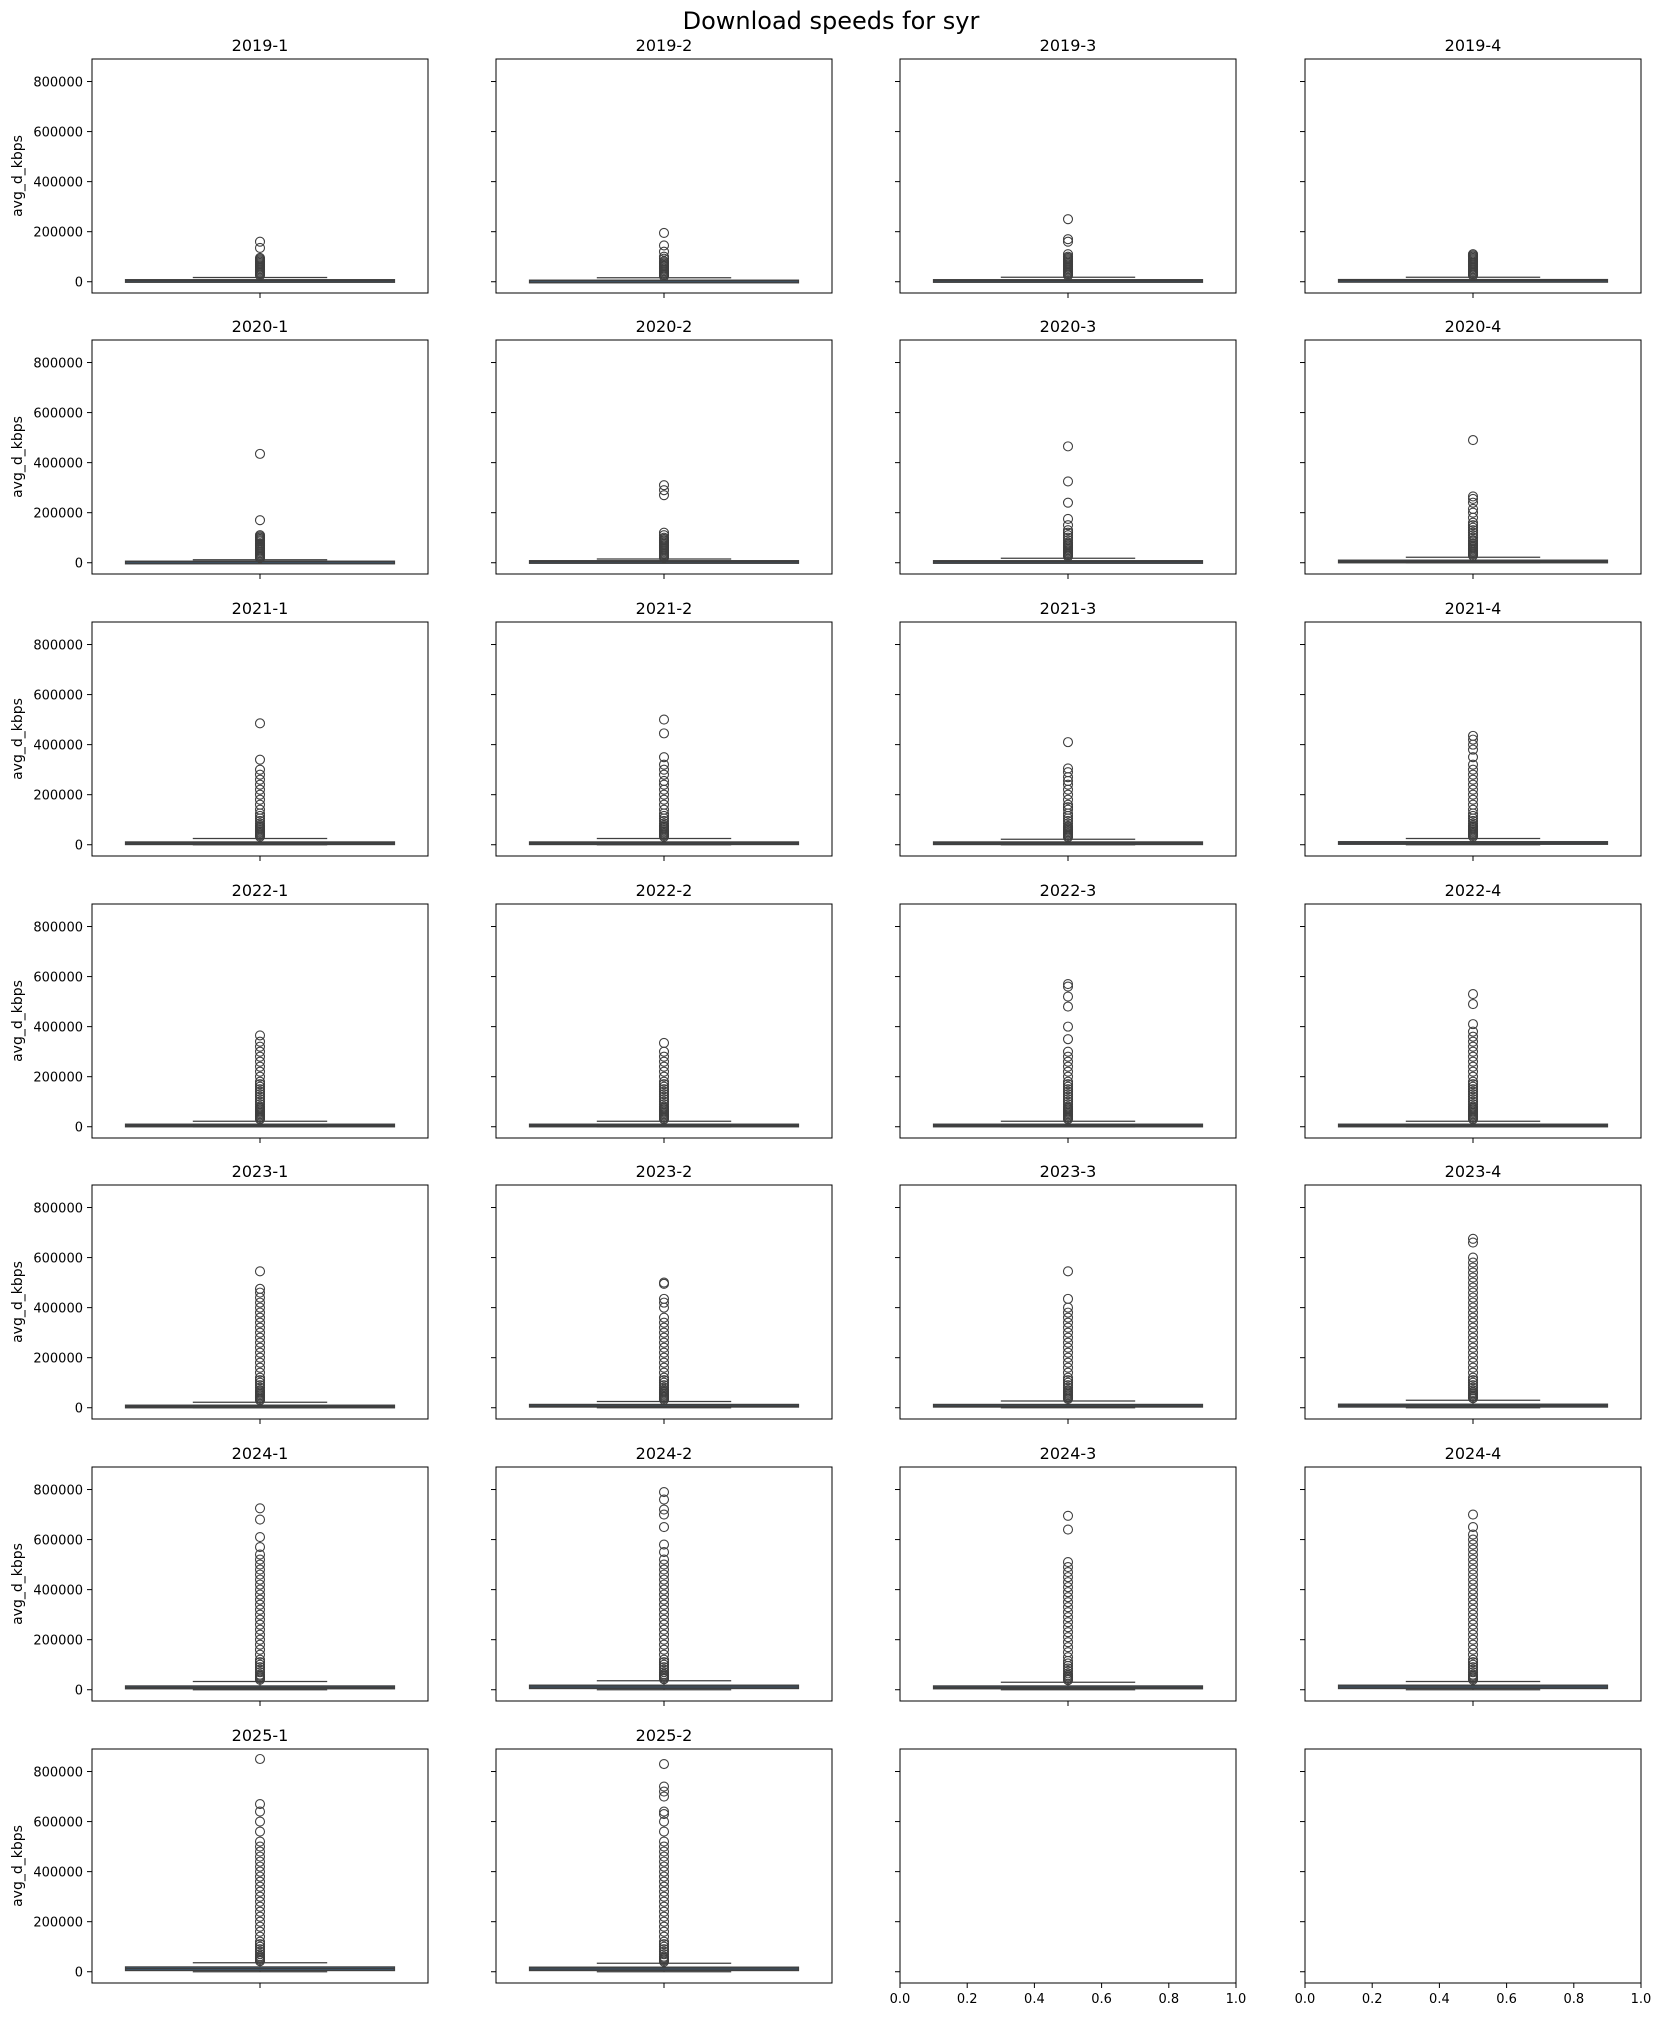 The image size is (1663, 2018). Describe the element at coordinates (1068, 1453) in the screenshot. I see `subplot-title: 2024-3` at that location.